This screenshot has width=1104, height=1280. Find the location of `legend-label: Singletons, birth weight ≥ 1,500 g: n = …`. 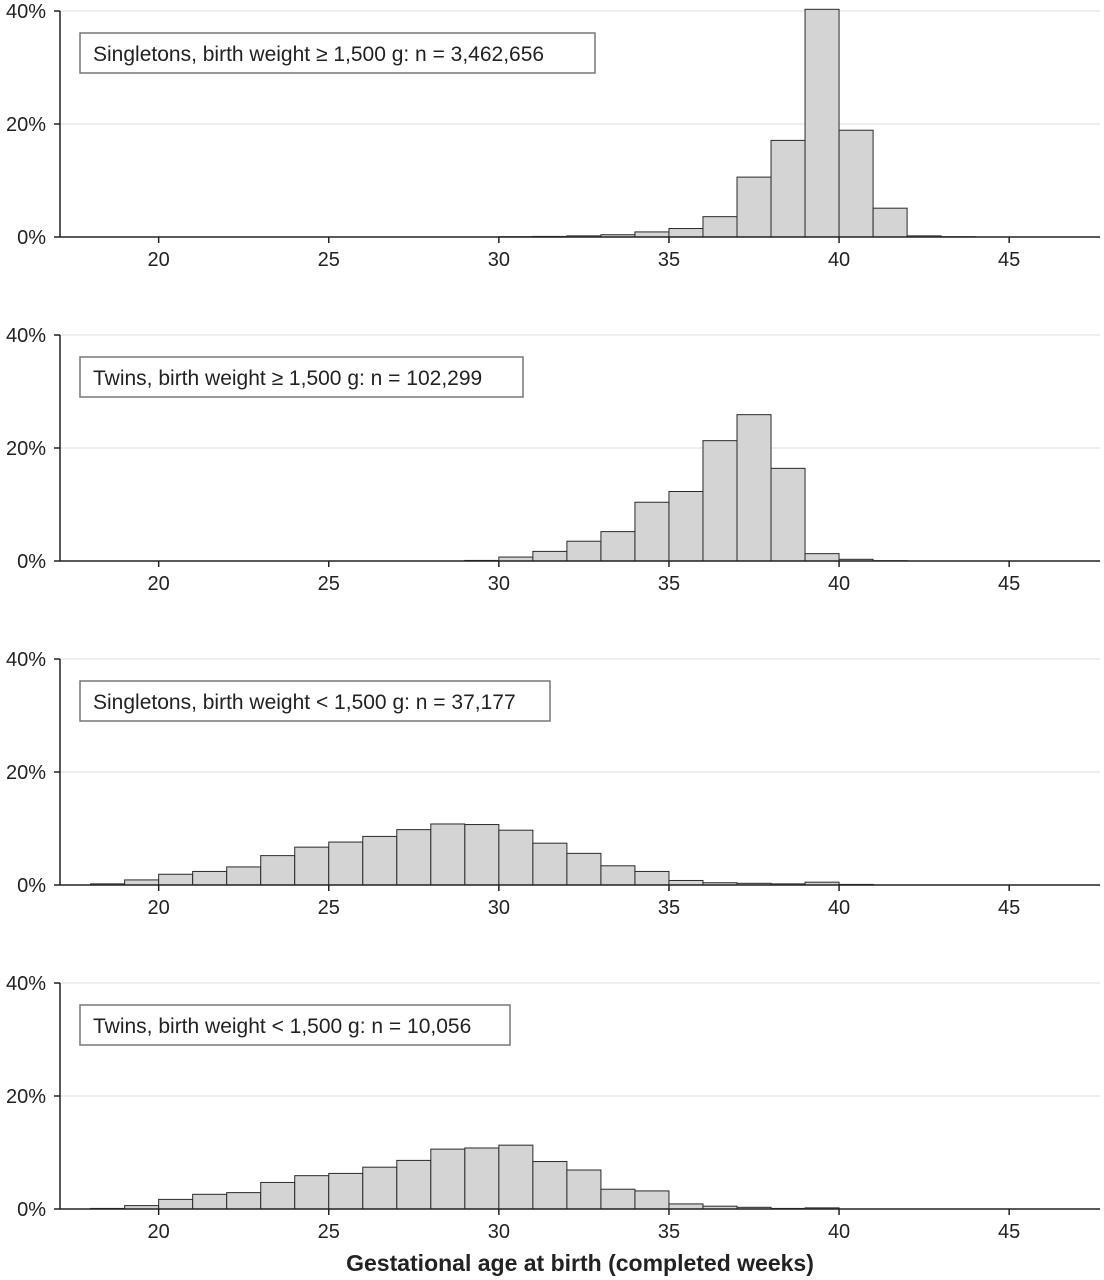

legend-label: Singletons, birth weight ≥ 1,500 g: n = … is located at coordinates (318, 54).